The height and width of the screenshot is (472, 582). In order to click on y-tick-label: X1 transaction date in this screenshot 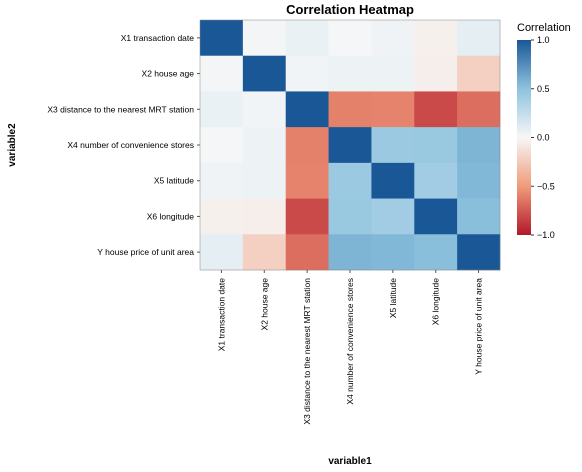, I will do `click(158, 38)`.